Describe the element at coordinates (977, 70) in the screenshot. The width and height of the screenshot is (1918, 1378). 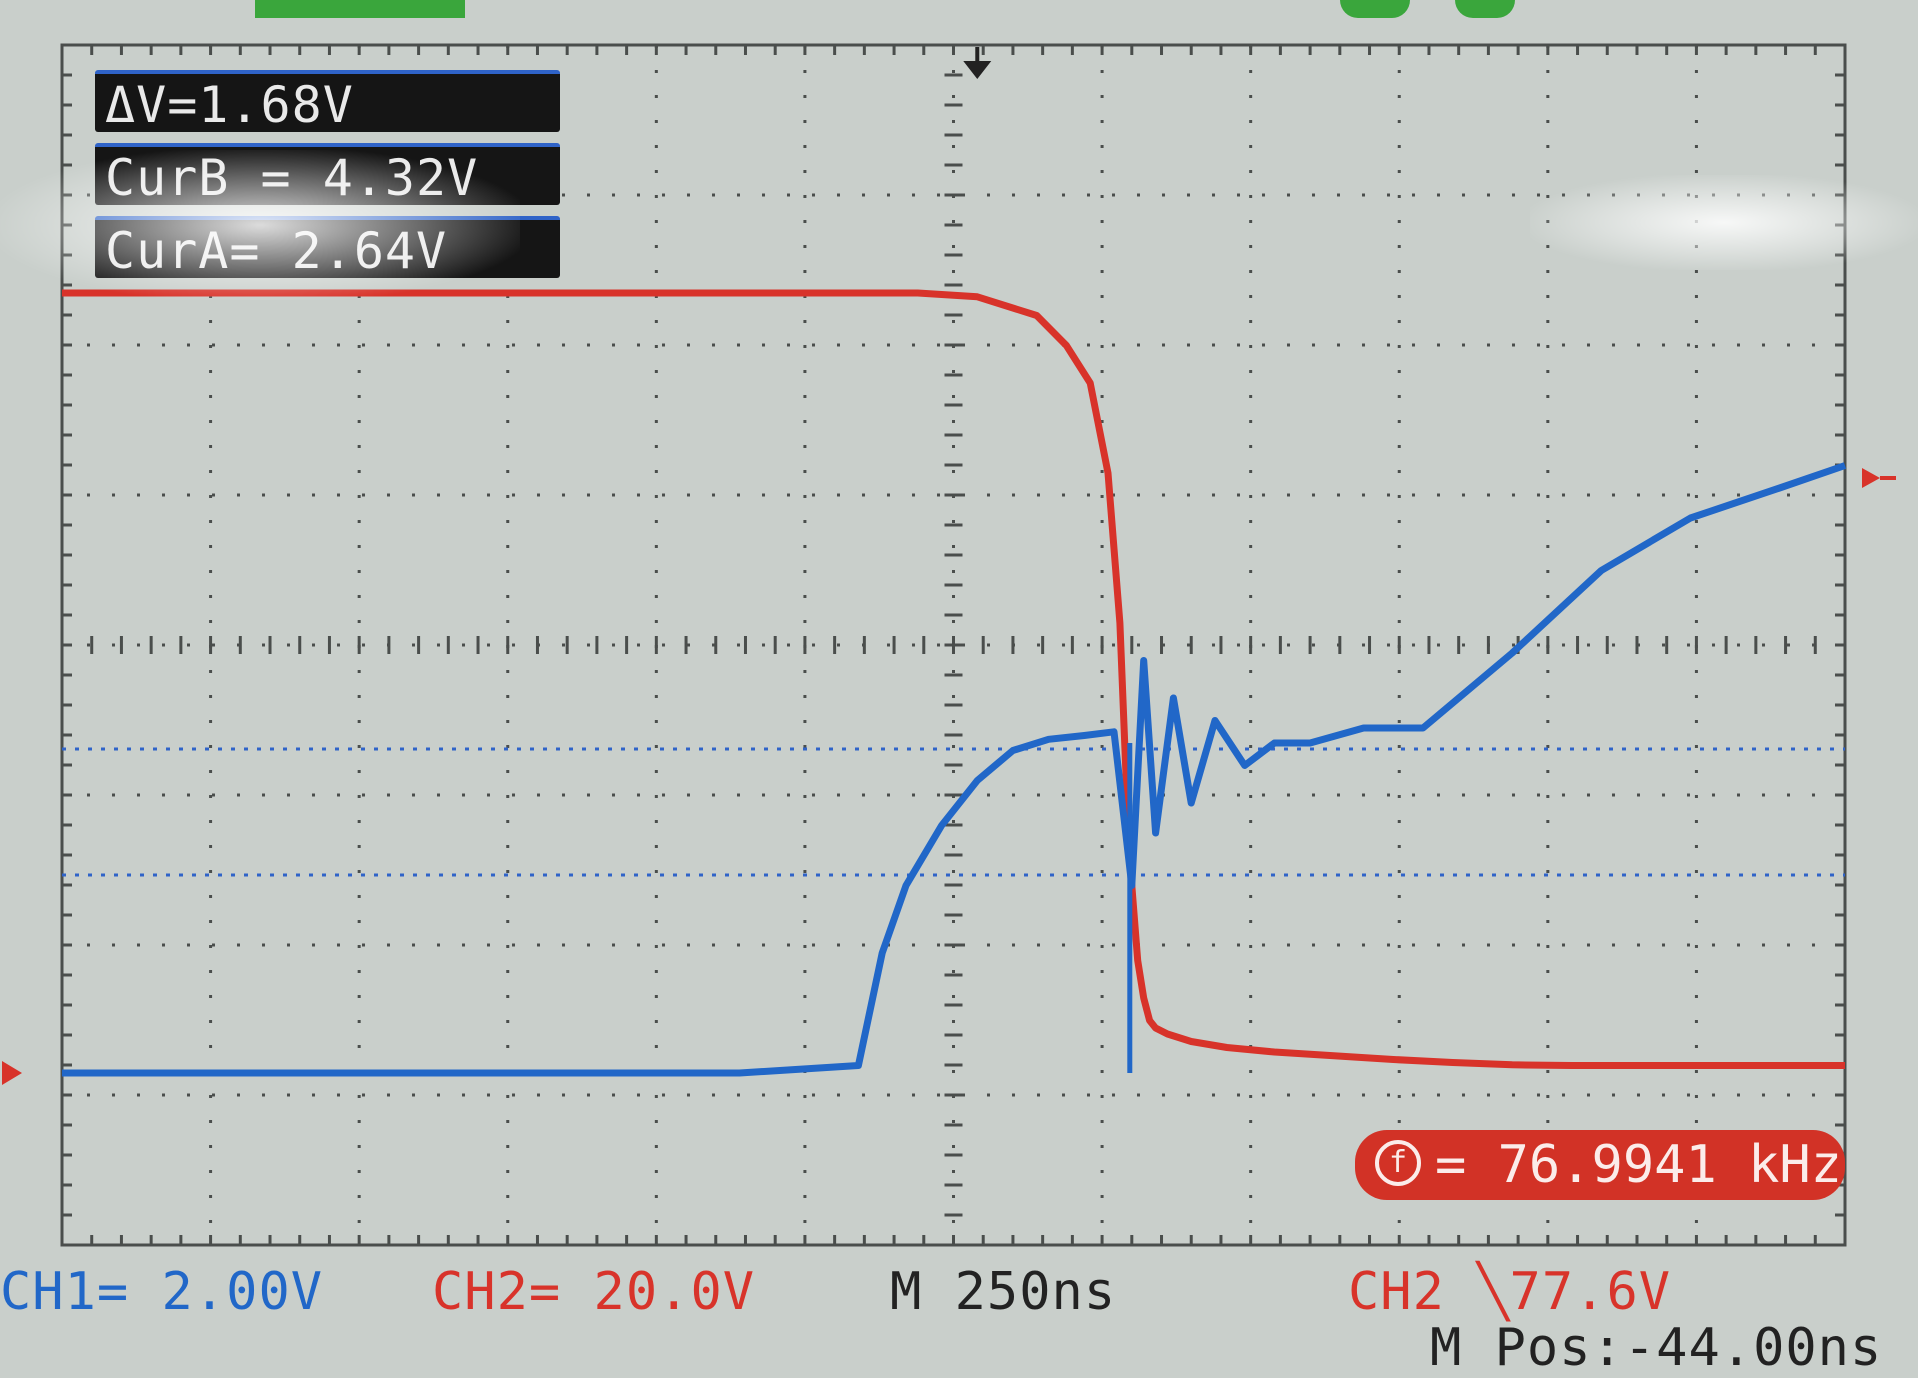
I see `trigger-position-marker` at that location.